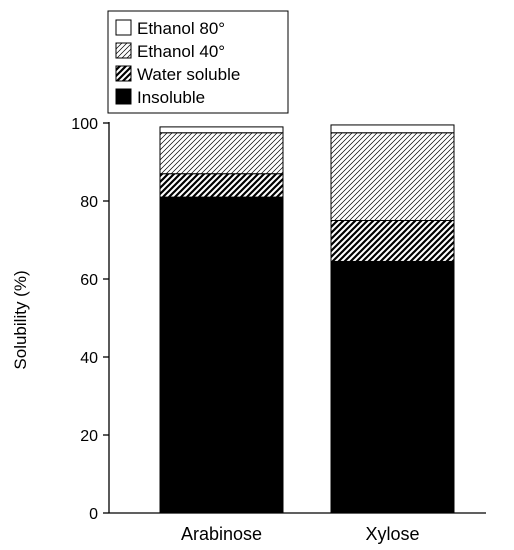 The width and height of the screenshot is (514, 550). Describe the element at coordinates (84, 124) in the screenshot. I see `y-tick-label: 100` at that location.